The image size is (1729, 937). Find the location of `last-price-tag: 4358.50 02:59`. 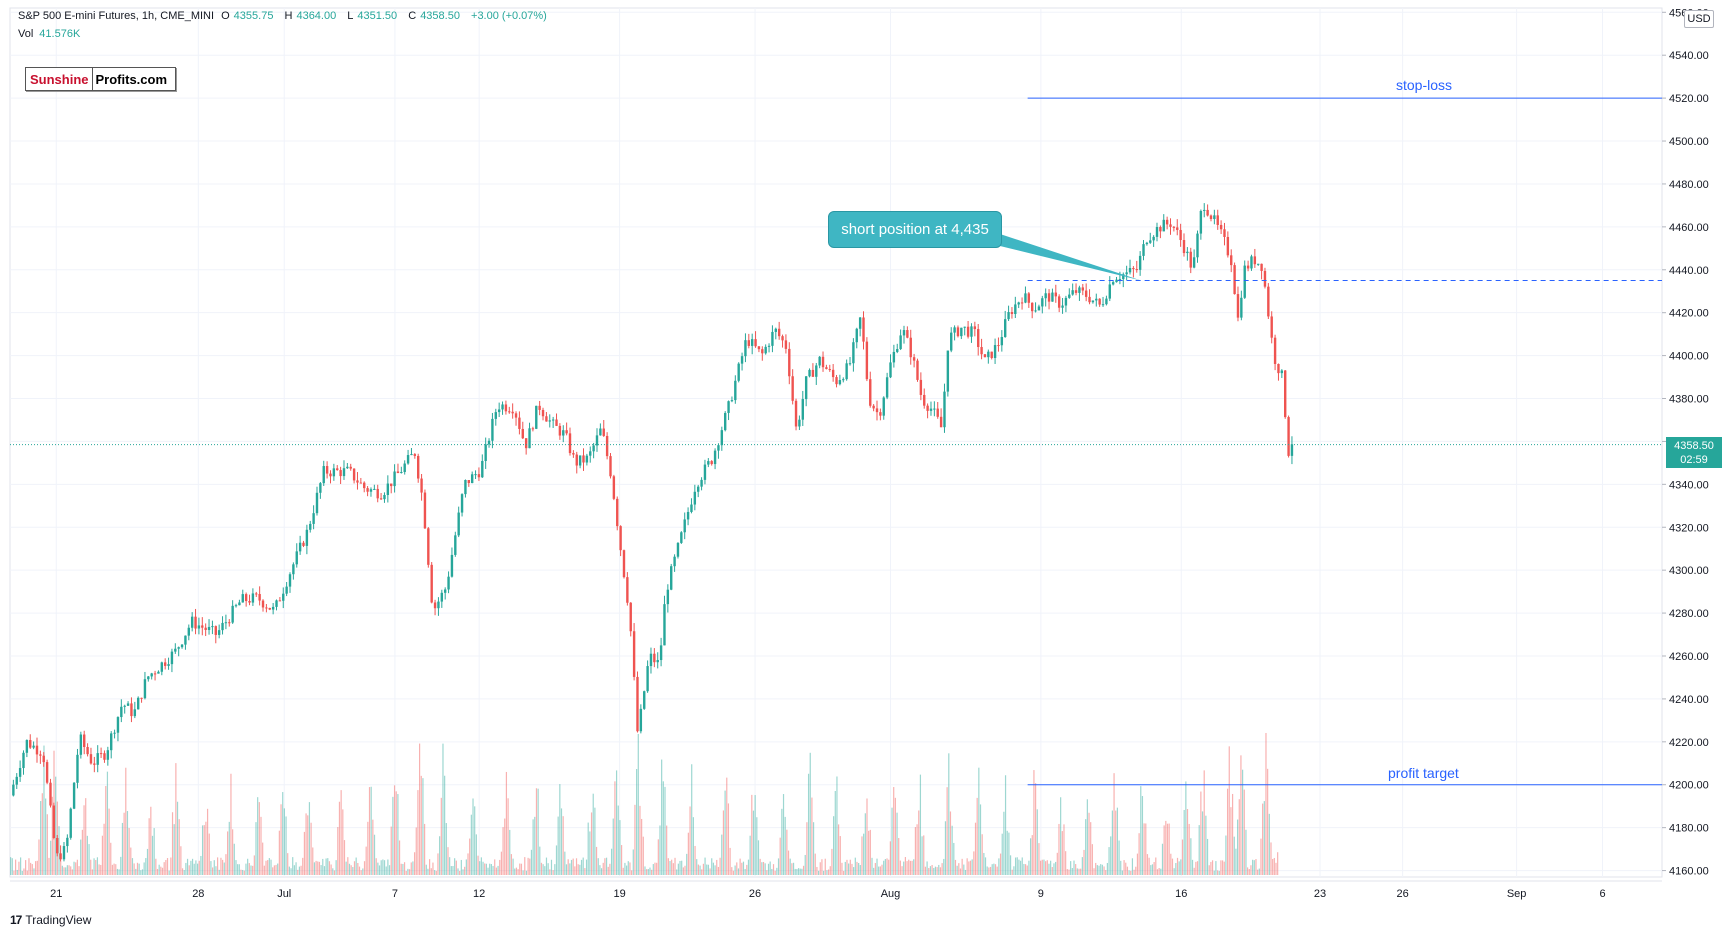

last-price-tag: 4358.50 02:59 is located at coordinates (1694, 452).